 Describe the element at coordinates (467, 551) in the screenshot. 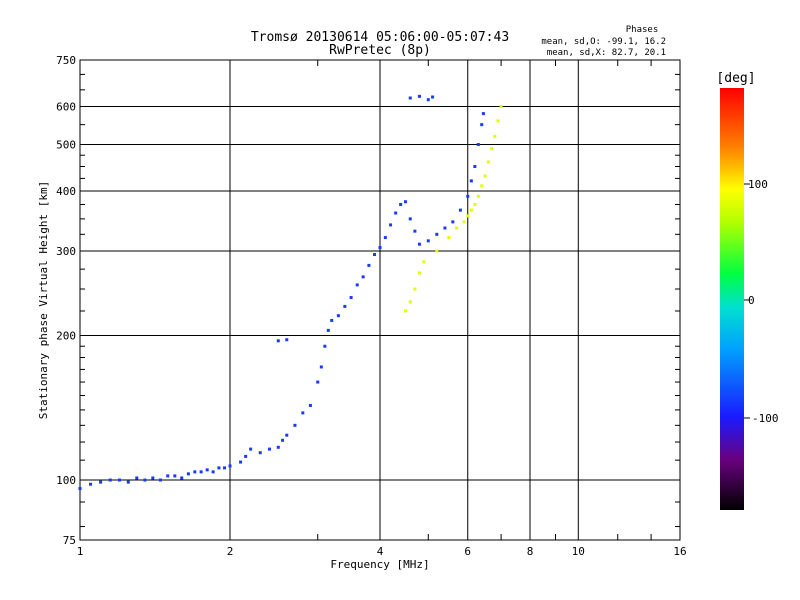

I see `x-tick-label: 6` at that location.